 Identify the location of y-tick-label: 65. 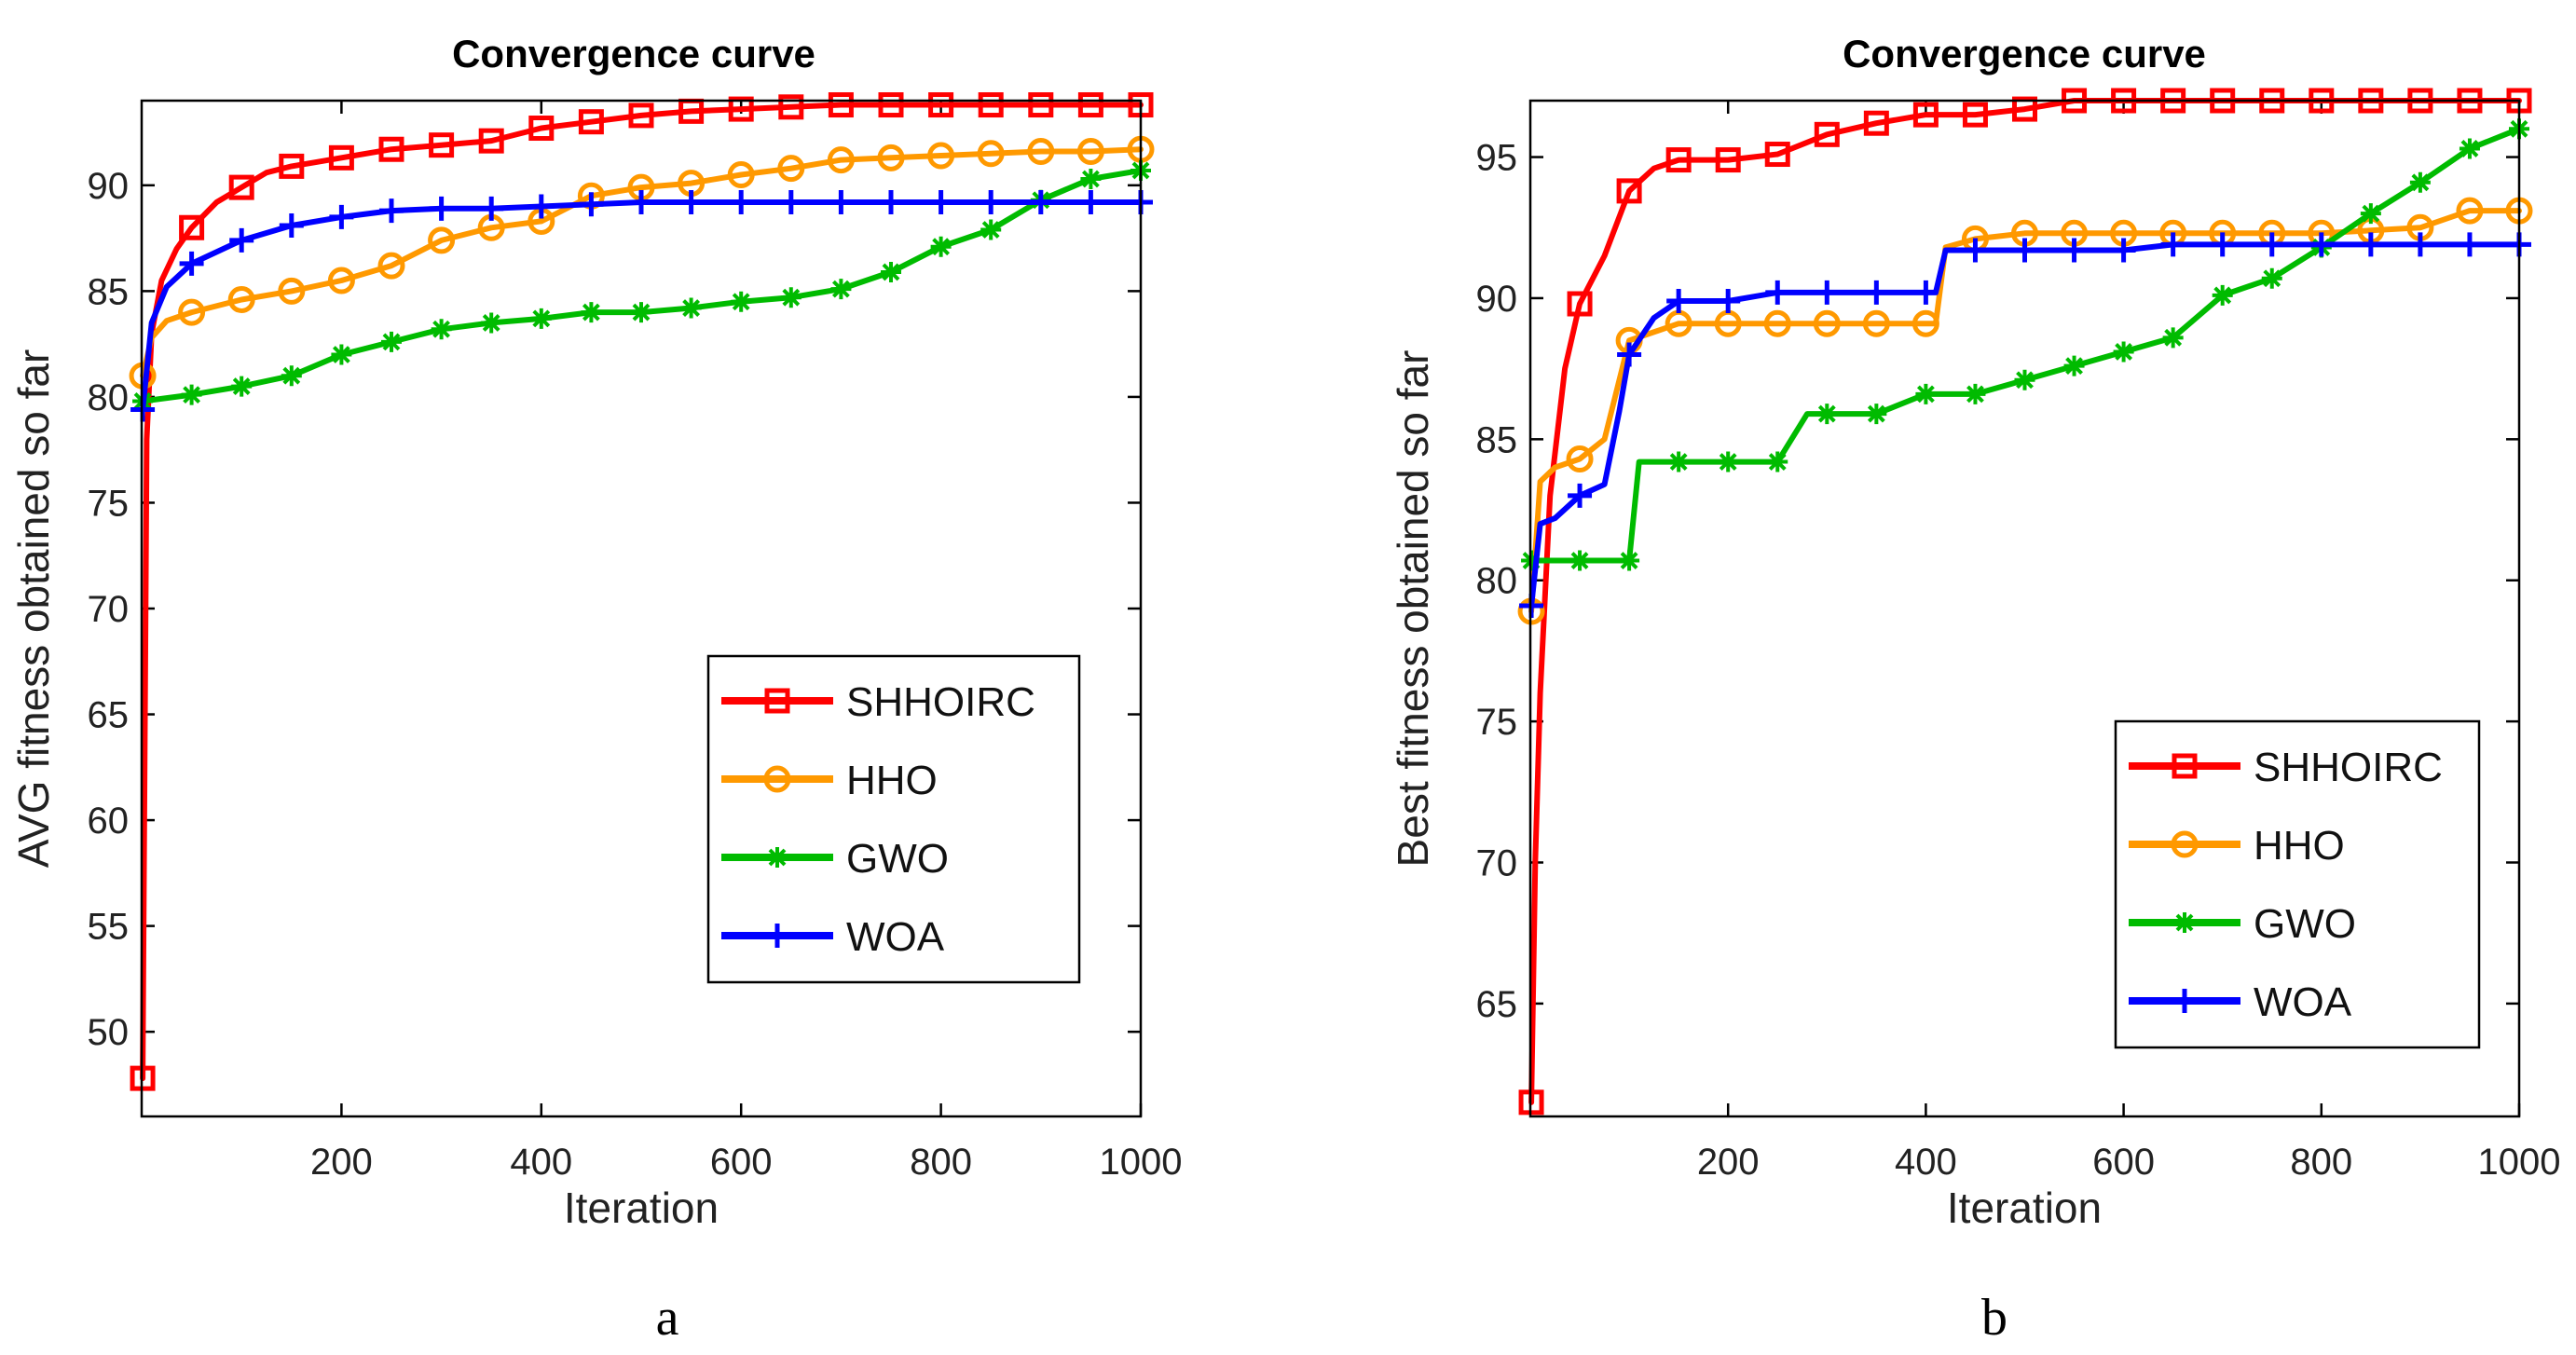
(1497, 1004).